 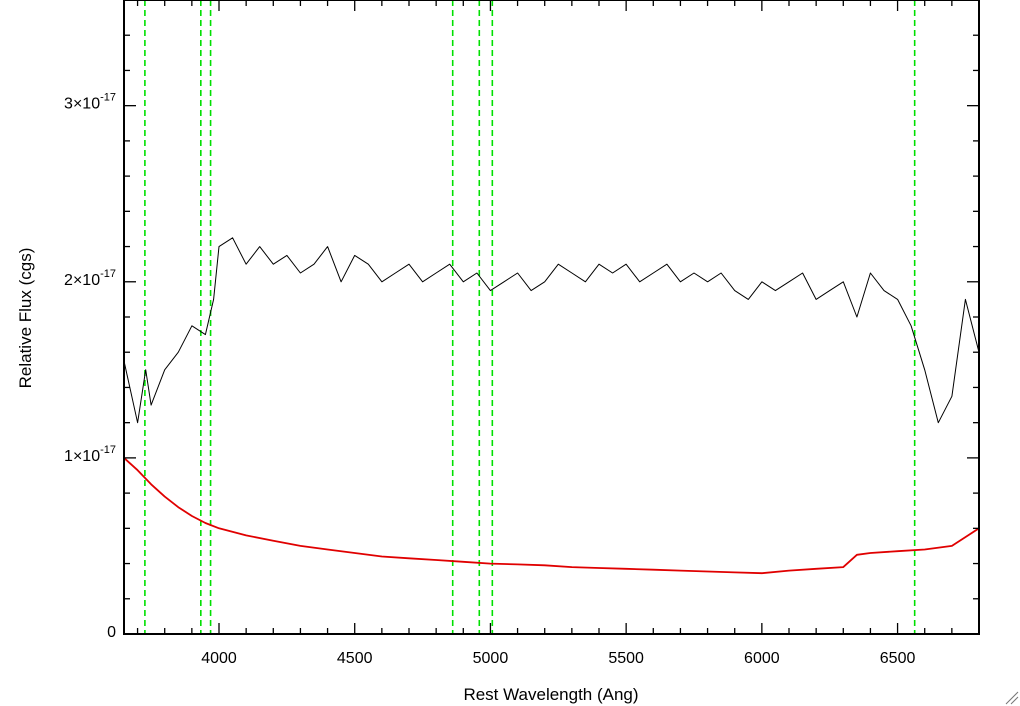 What do you see at coordinates (90, 454) in the screenshot?
I see `y-tick-label: 1×10⁻¹⁷` at bounding box center [90, 454].